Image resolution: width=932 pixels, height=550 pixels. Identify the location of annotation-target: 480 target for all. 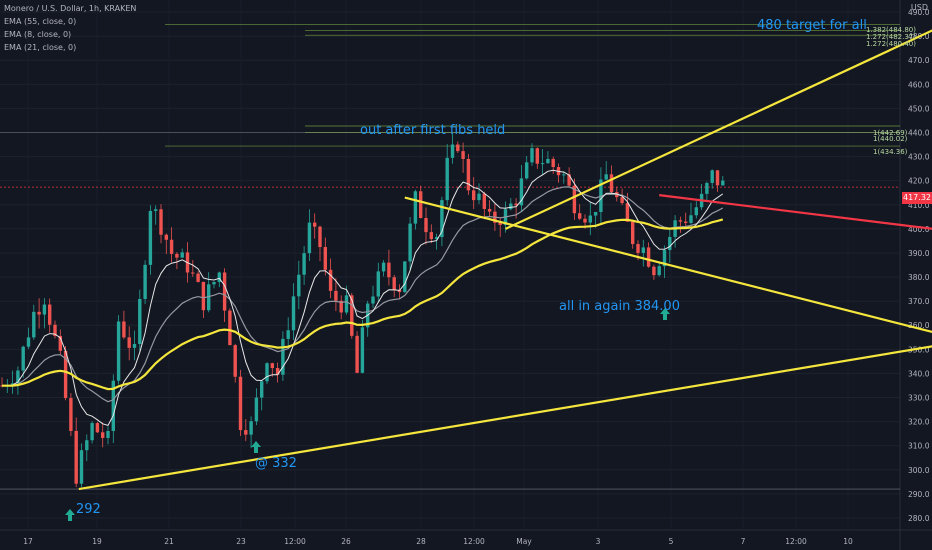
(812, 25).